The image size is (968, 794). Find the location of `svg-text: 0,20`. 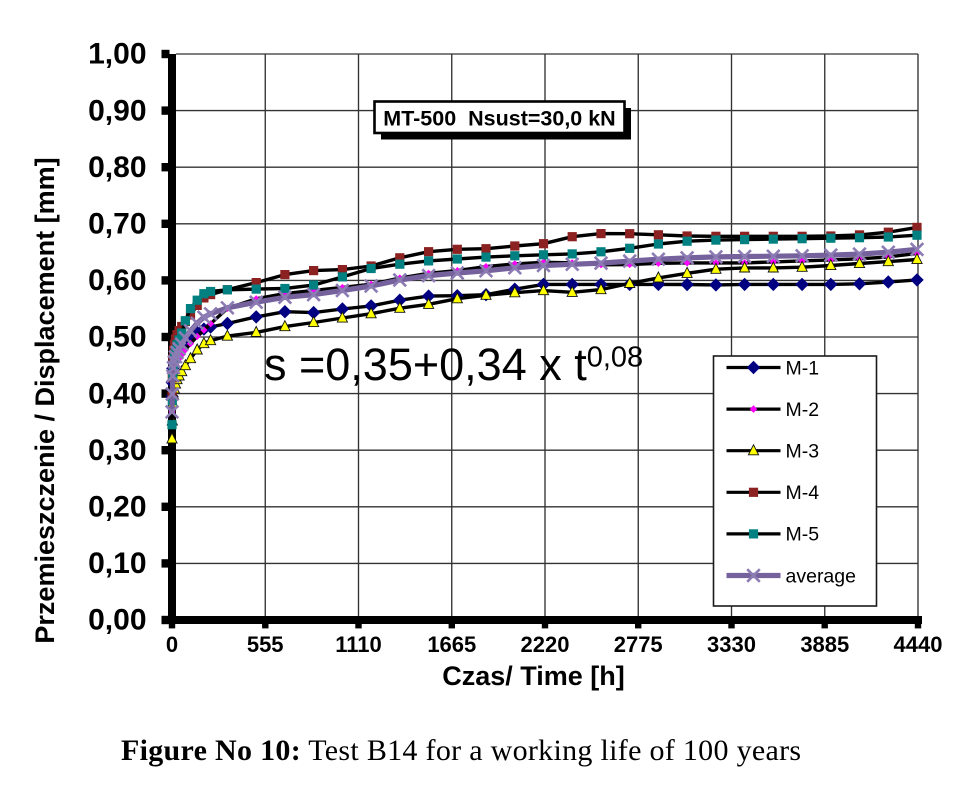

svg-text: 0,20 is located at coordinates (117, 507).